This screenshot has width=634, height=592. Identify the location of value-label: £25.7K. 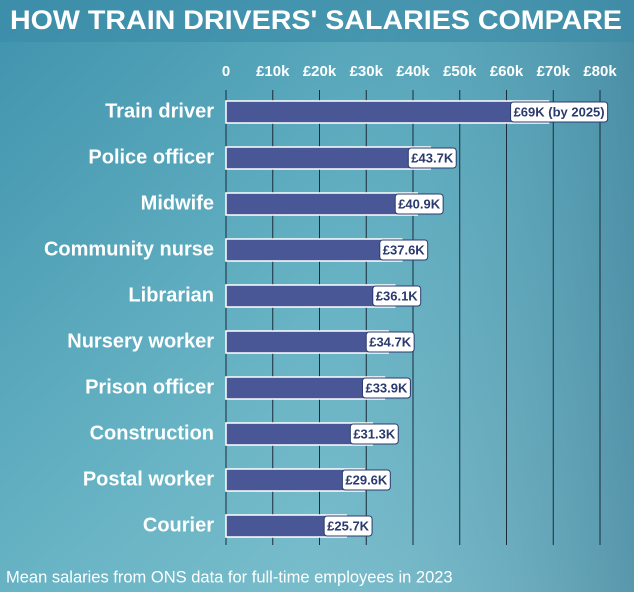
(348, 525).